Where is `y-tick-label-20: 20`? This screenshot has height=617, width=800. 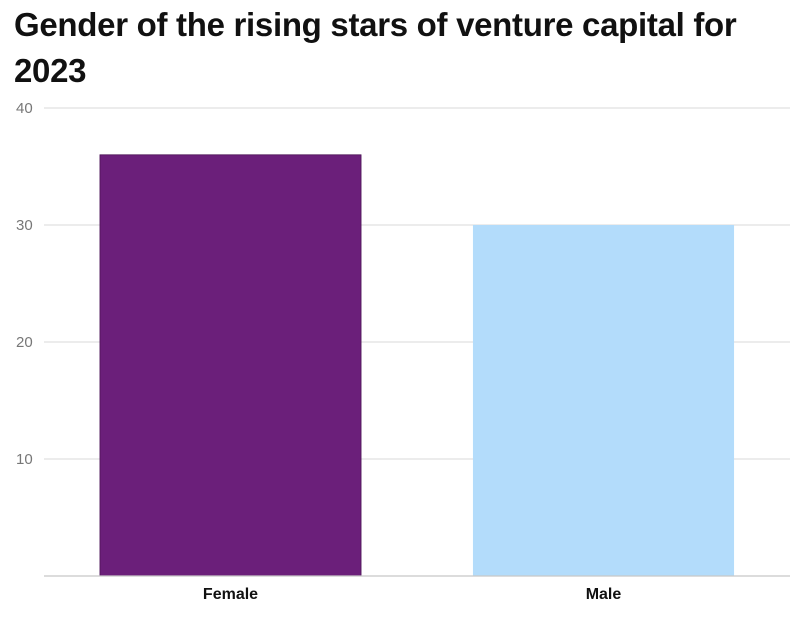
y-tick-label-20: 20 is located at coordinates (24, 342).